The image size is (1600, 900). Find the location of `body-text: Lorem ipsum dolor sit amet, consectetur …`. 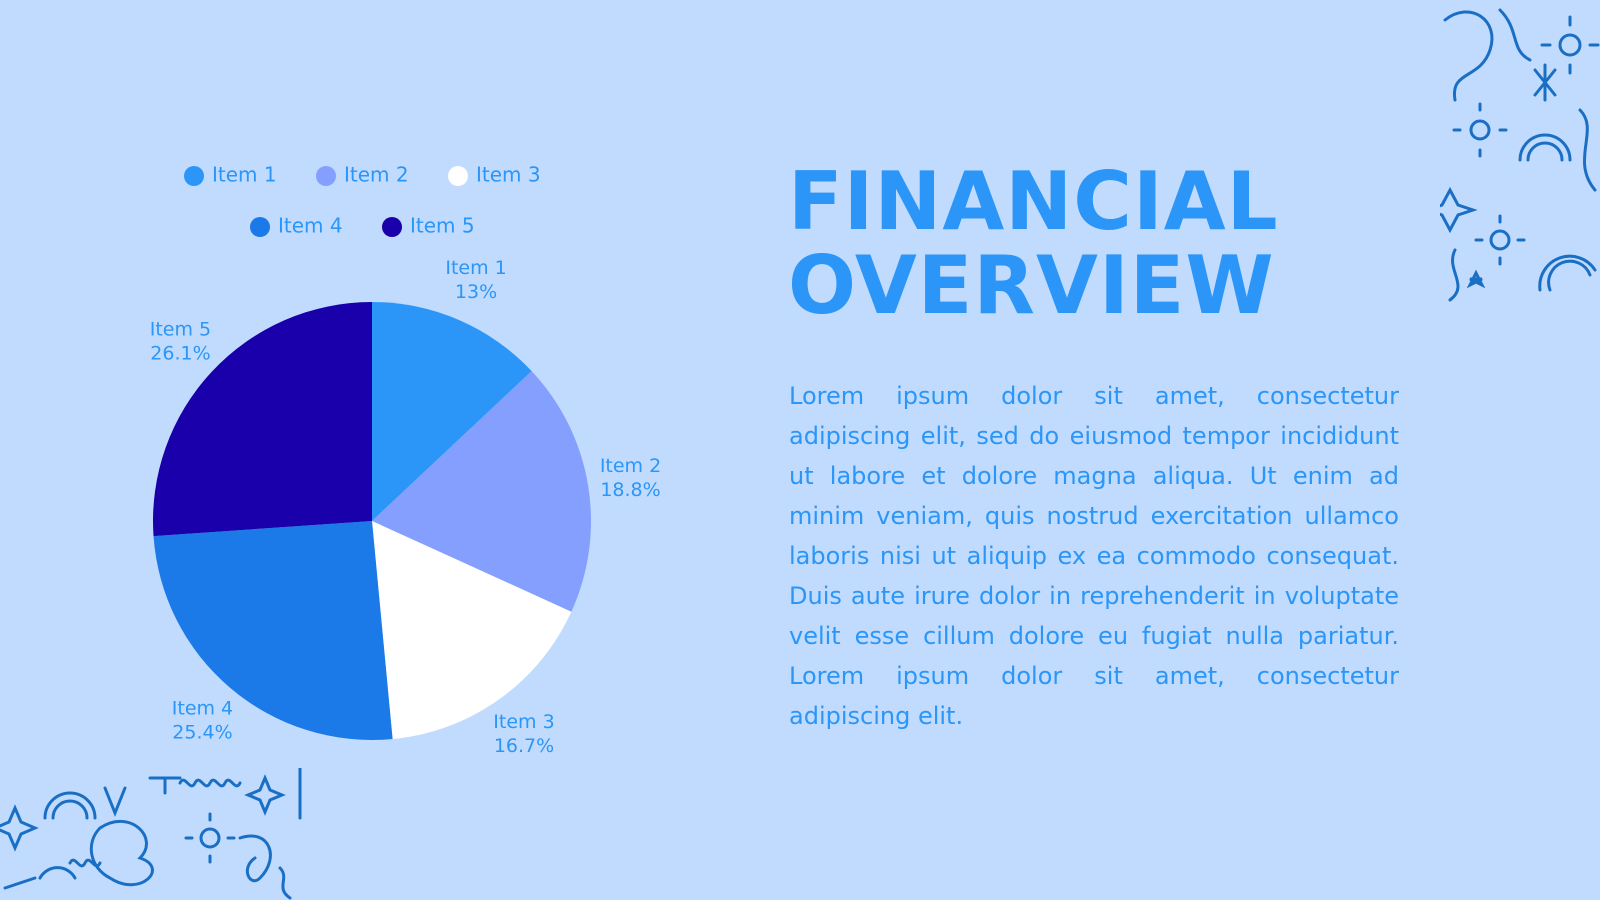

body-text: Lorem ipsum dolor sit amet, consectetur … is located at coordinates (1094, 556).